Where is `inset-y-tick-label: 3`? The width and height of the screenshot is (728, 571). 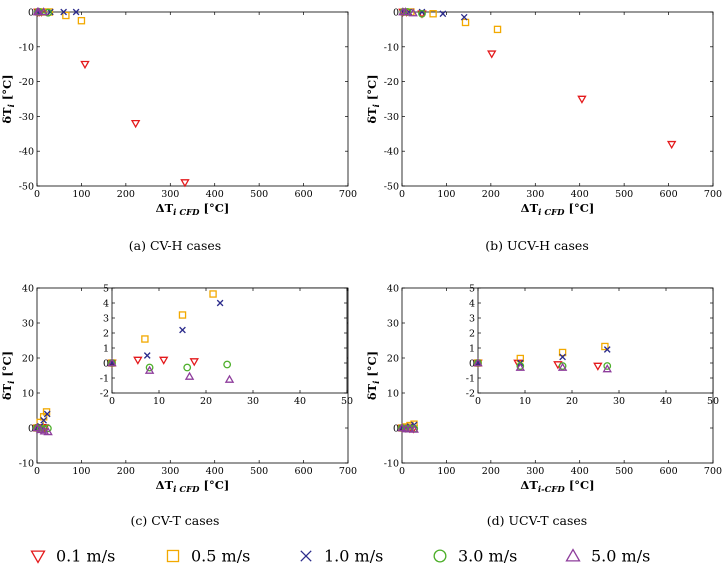
inset-y-tick-label: 3 is located at coordinates (472, 319).